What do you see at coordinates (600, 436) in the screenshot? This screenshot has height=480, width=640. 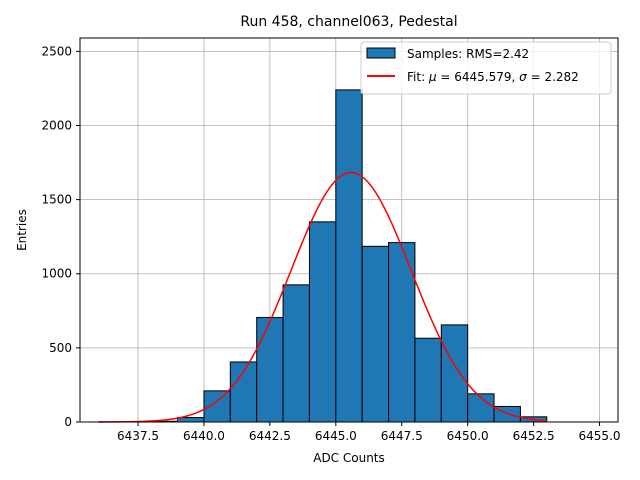 I see `x-tick-label: 6455.0` at bounding box center [600, 436].